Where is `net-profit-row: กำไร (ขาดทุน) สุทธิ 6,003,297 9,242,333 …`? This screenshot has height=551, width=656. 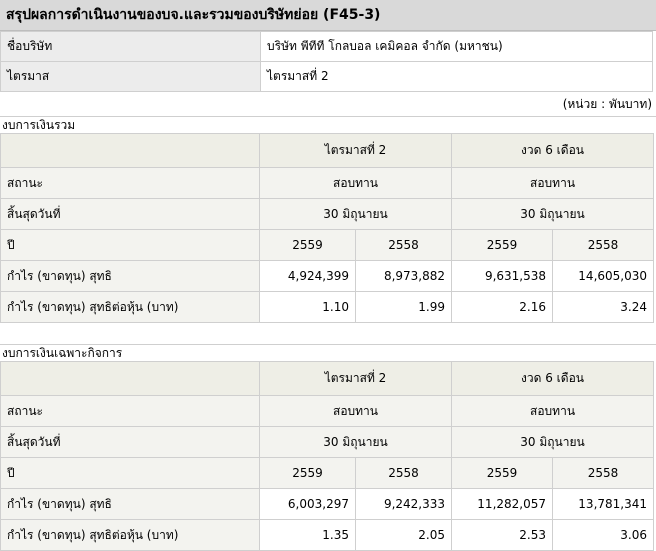 net-profit-row: กำไร (ขาดทุน) สุทธิ 6,003,297 9,242,333 … is located at coordinates (327, 504).